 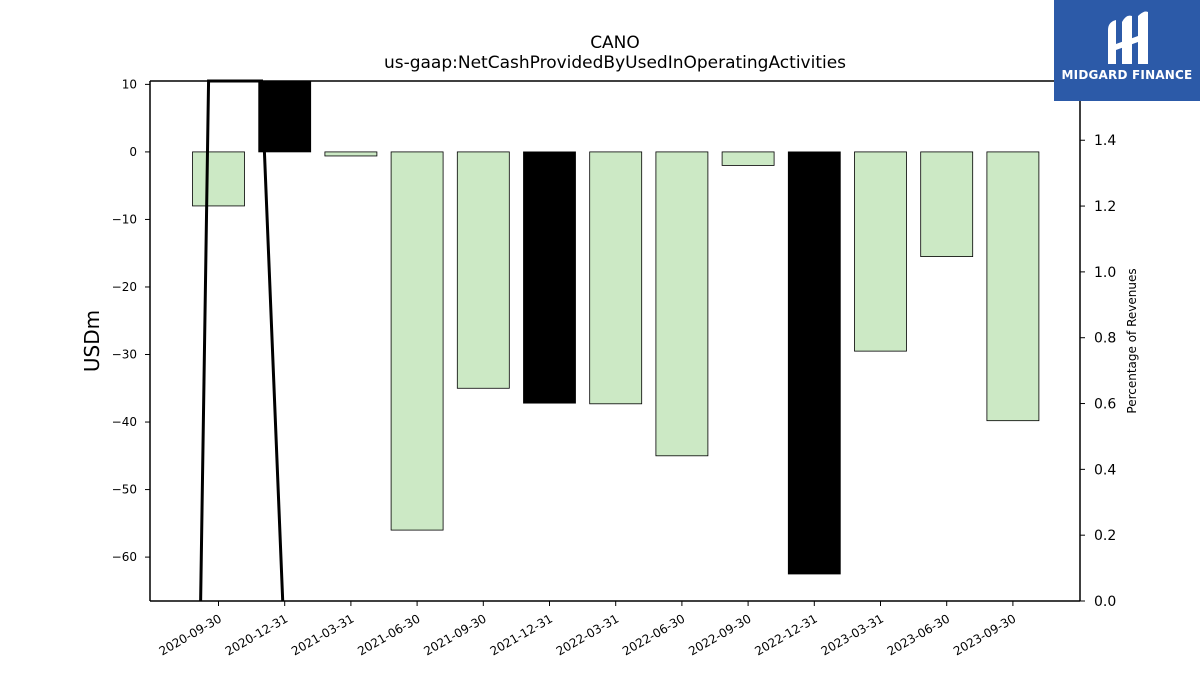 I want to click on x-tick-label: 2020-09-30, so click(x=190, y=634).